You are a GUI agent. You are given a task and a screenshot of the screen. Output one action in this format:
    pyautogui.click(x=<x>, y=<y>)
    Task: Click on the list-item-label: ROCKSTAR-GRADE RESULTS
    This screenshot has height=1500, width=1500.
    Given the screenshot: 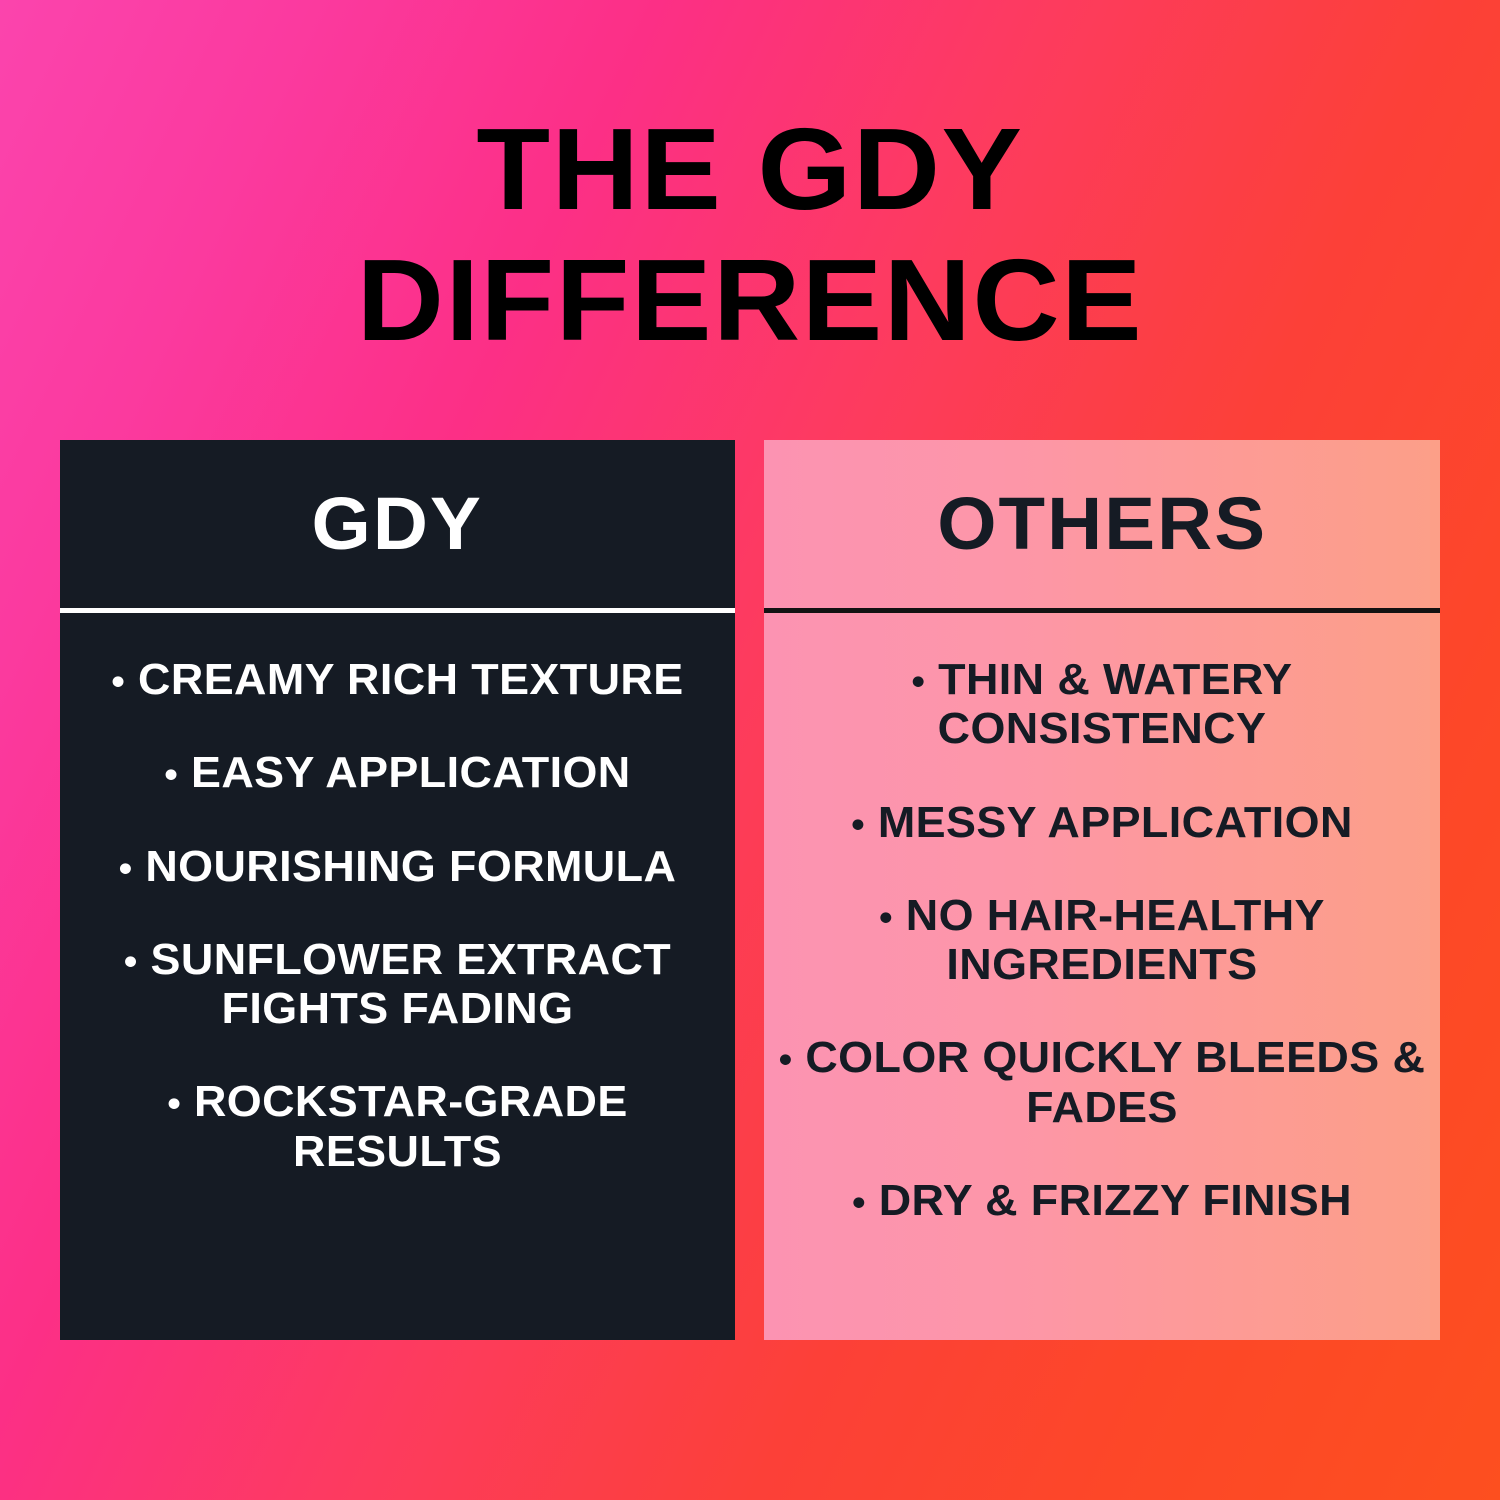 What is the action you would take?
    pyautogui.click(x=410, y=1126)
    